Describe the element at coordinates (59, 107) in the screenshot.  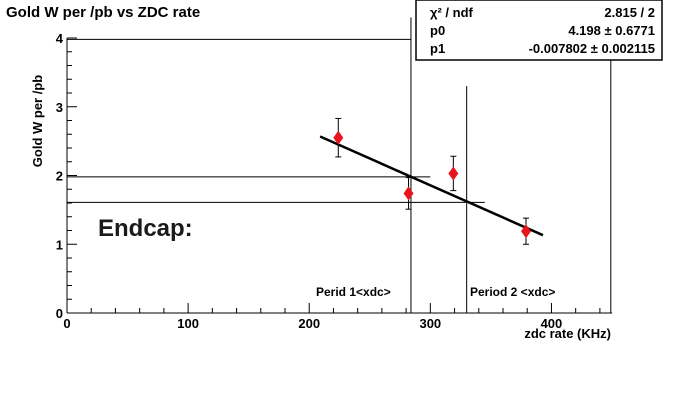
I see `y-tick-label: 3` at that location.